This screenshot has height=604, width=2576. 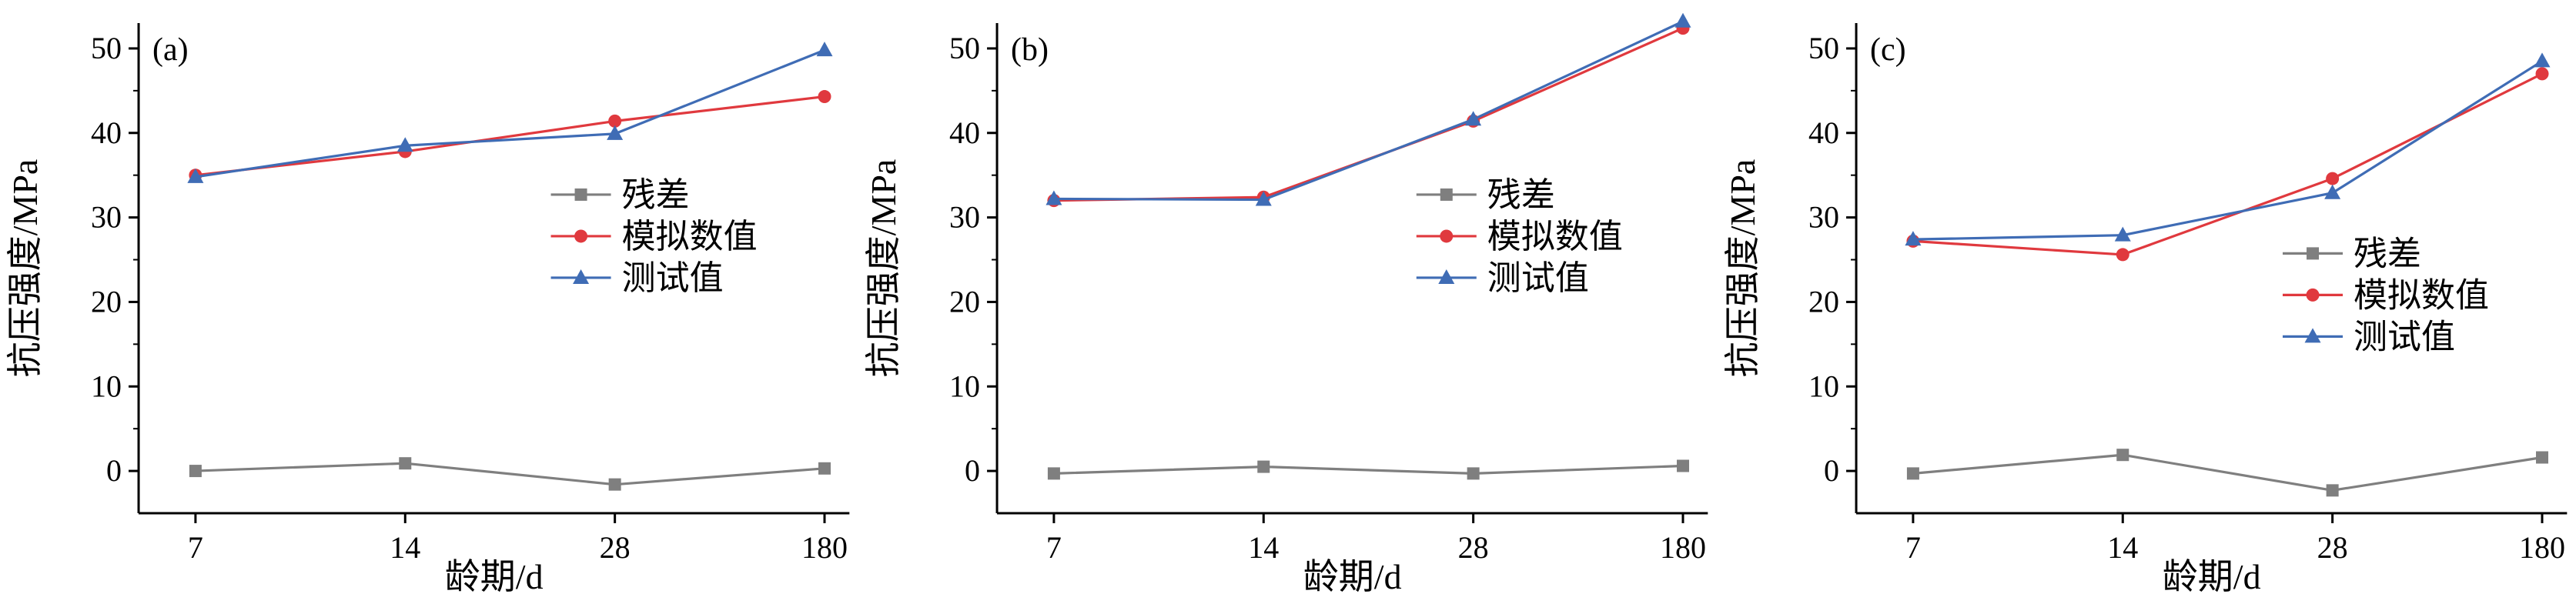 What do you see at coordinates (1030, 50) in the screenshot?
I see `panel-label: (b)` at bounding box center [1030, 50].